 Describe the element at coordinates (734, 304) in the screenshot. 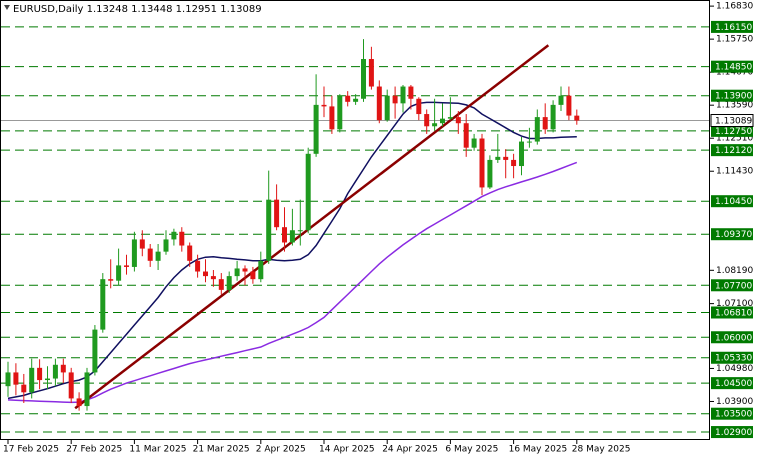

I see `y-tick-label: 1.07100` at that location.